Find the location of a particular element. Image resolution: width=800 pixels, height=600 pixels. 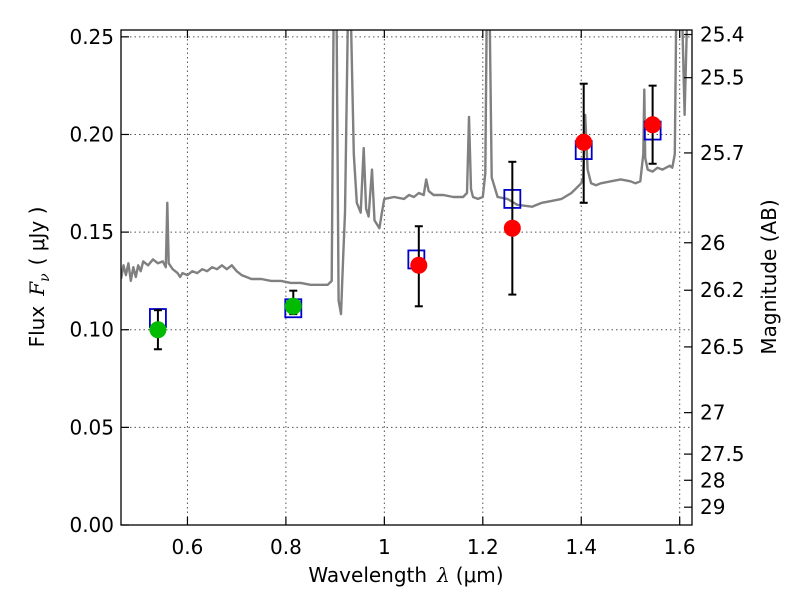

y-tick-label: 0.15 is located at coordinates (91, 232).